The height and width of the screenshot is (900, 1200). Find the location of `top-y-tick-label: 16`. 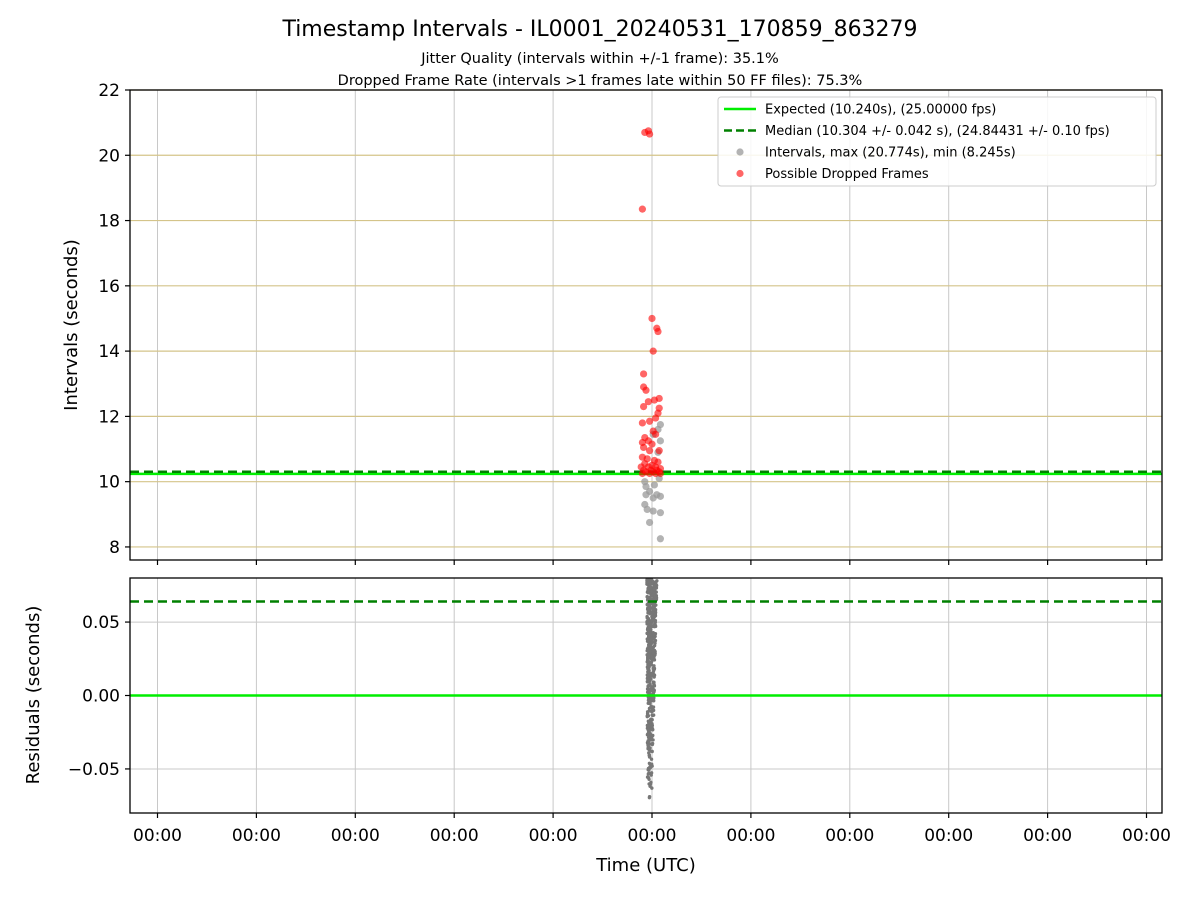

top-y-tick-label: 16 is located at coordinates (109, 287).